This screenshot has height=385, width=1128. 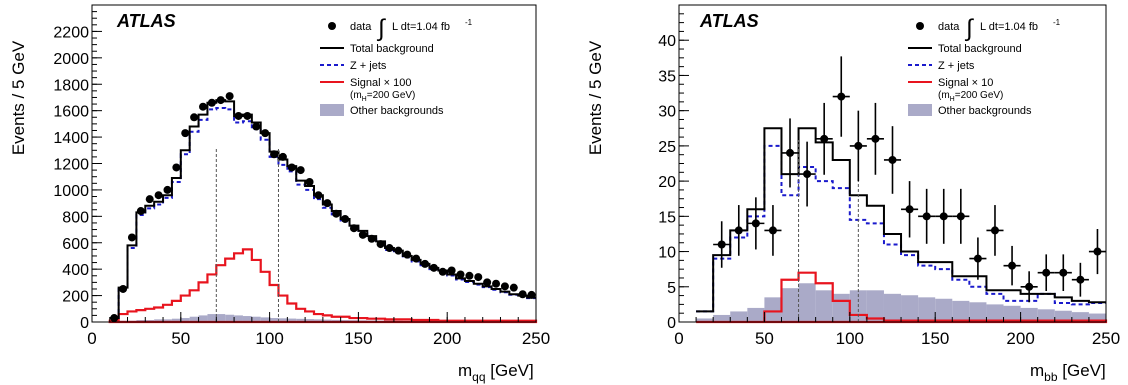 I want to click on x-tick-label: 250, so click(x=1106, y=338).